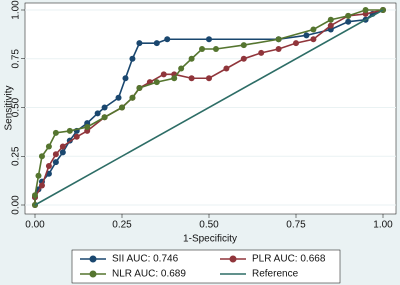 The height and width of the screenshot is (285, 400). Describe the element at coordinates (145, 259) in the screenshot. I see `legend-label: SII AUC: 0.746` at that location.